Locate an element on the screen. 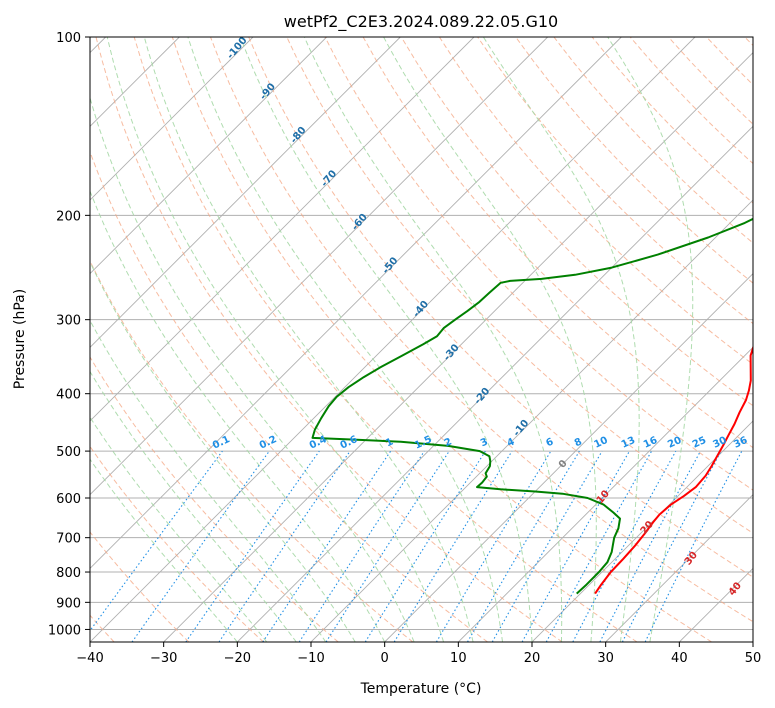  chart-title: wetPf2_C2E3.2024.089.22.05.G10 is located at coordinates (421, 22).